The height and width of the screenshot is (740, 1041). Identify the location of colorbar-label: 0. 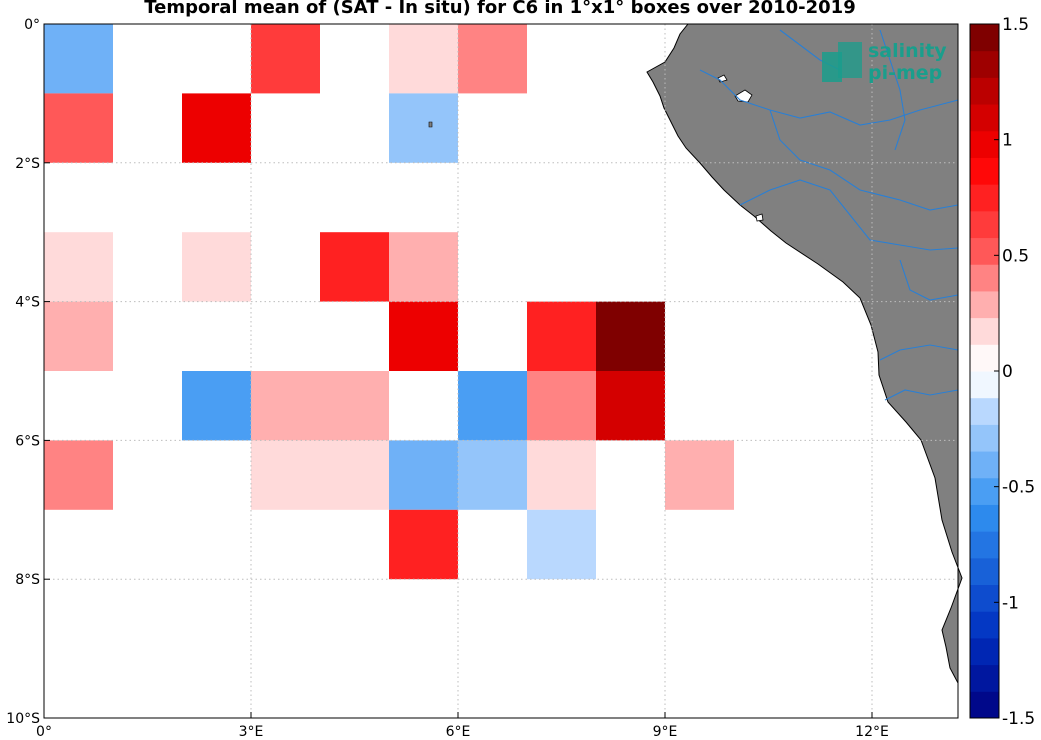
(1007, 372).